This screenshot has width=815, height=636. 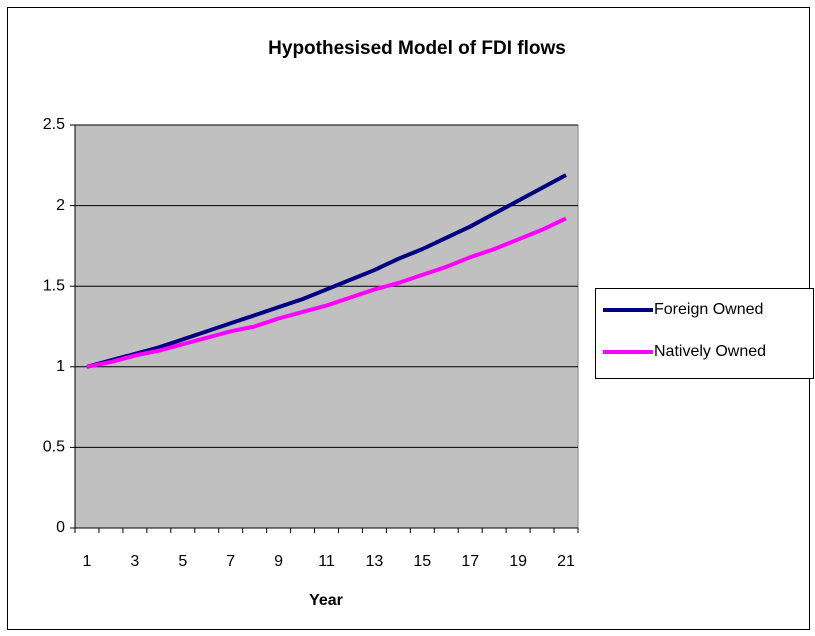 What do you see at coordinates (710, 351) in the screenshot?
I see `legend-label: Natively Owned` at bounding box center [710, 351].